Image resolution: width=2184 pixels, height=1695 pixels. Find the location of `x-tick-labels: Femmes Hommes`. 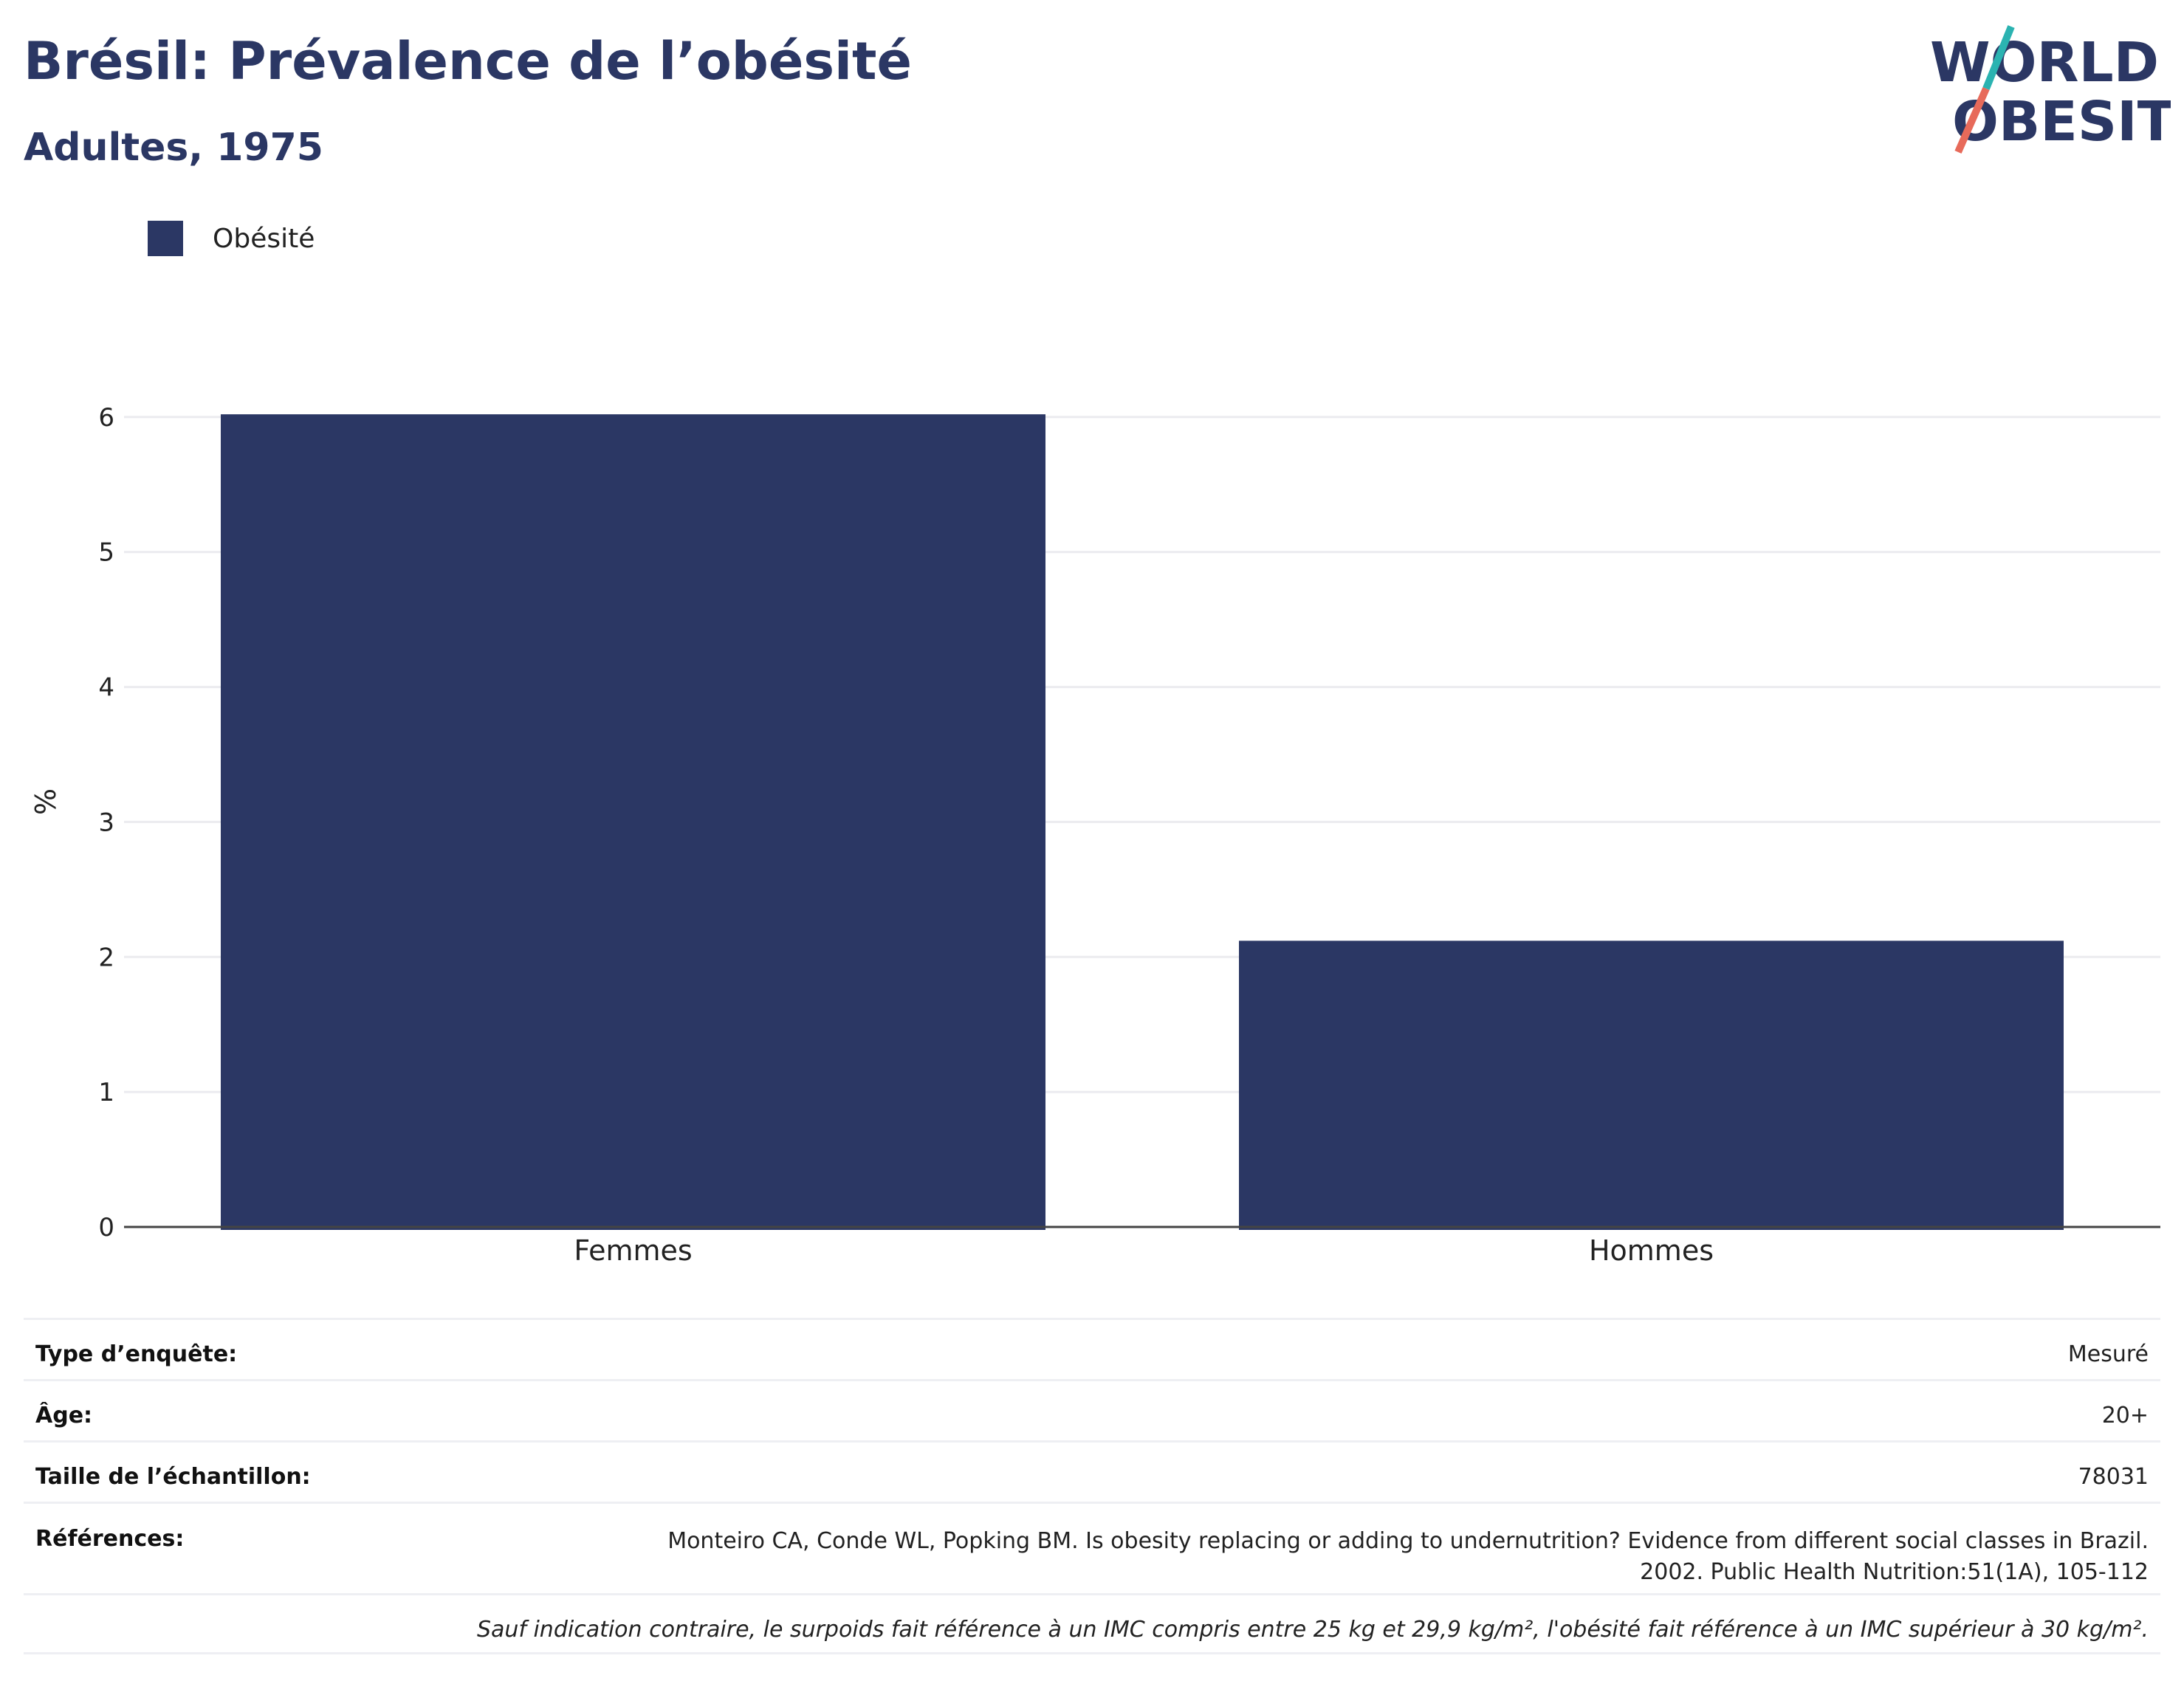

x-tick-labels: Femmes Hommes is located at coordinates (1144, 1250).